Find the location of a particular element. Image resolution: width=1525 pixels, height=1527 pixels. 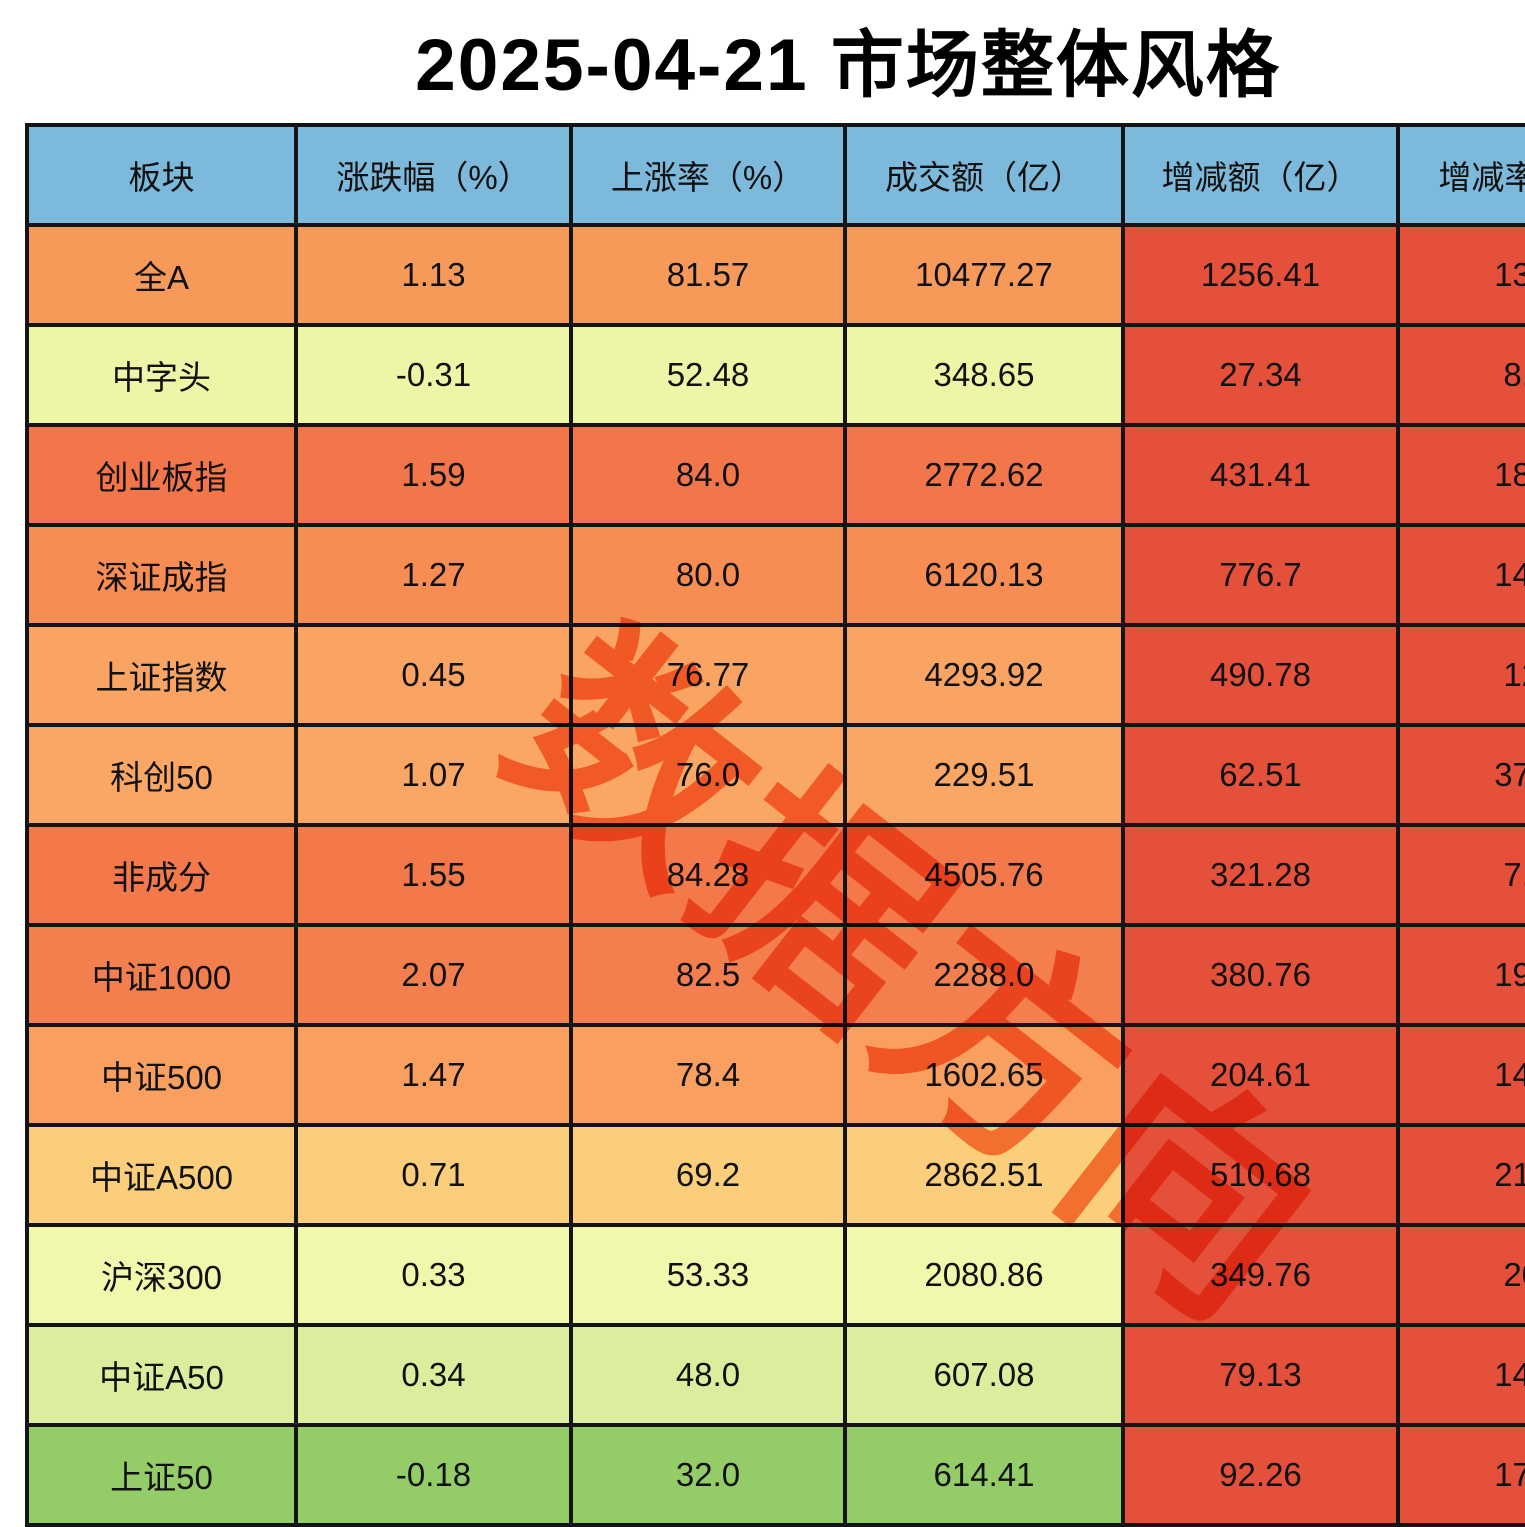

table-row: 深证成指 1.27 80.0 6120.13 776.7 14.54 is located at coordinates (775, 575).